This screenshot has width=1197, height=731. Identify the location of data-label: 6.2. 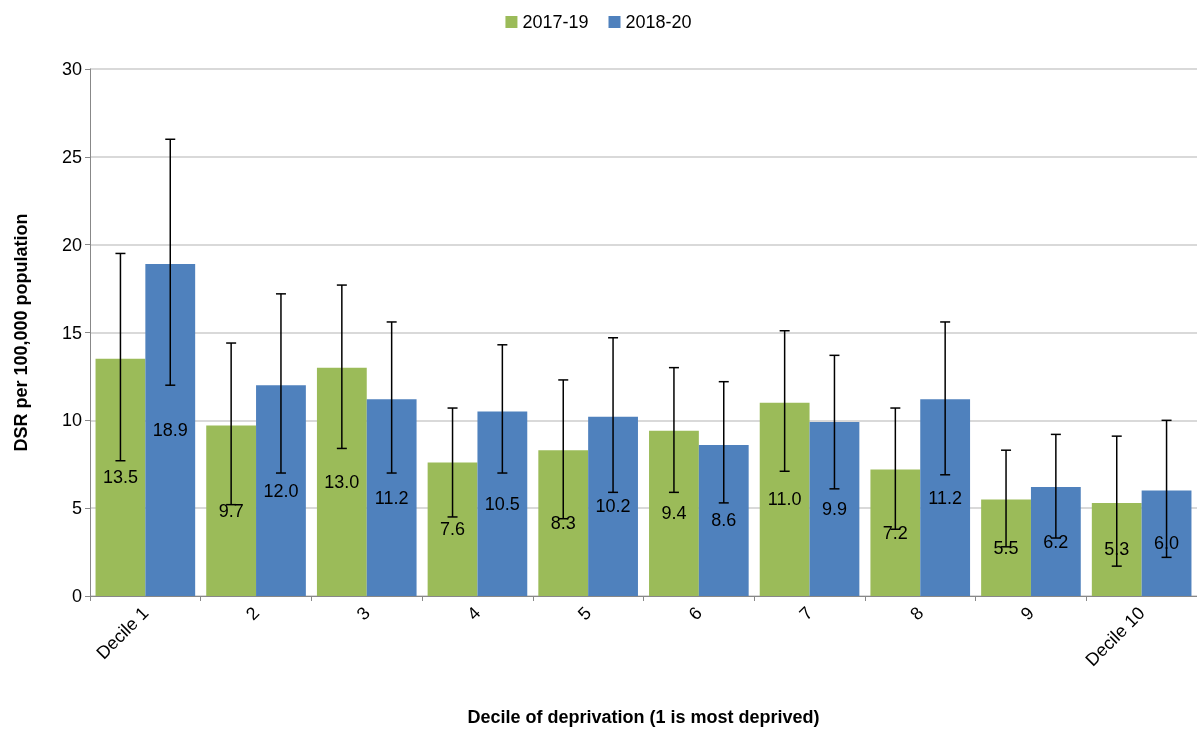
(1056, 541).